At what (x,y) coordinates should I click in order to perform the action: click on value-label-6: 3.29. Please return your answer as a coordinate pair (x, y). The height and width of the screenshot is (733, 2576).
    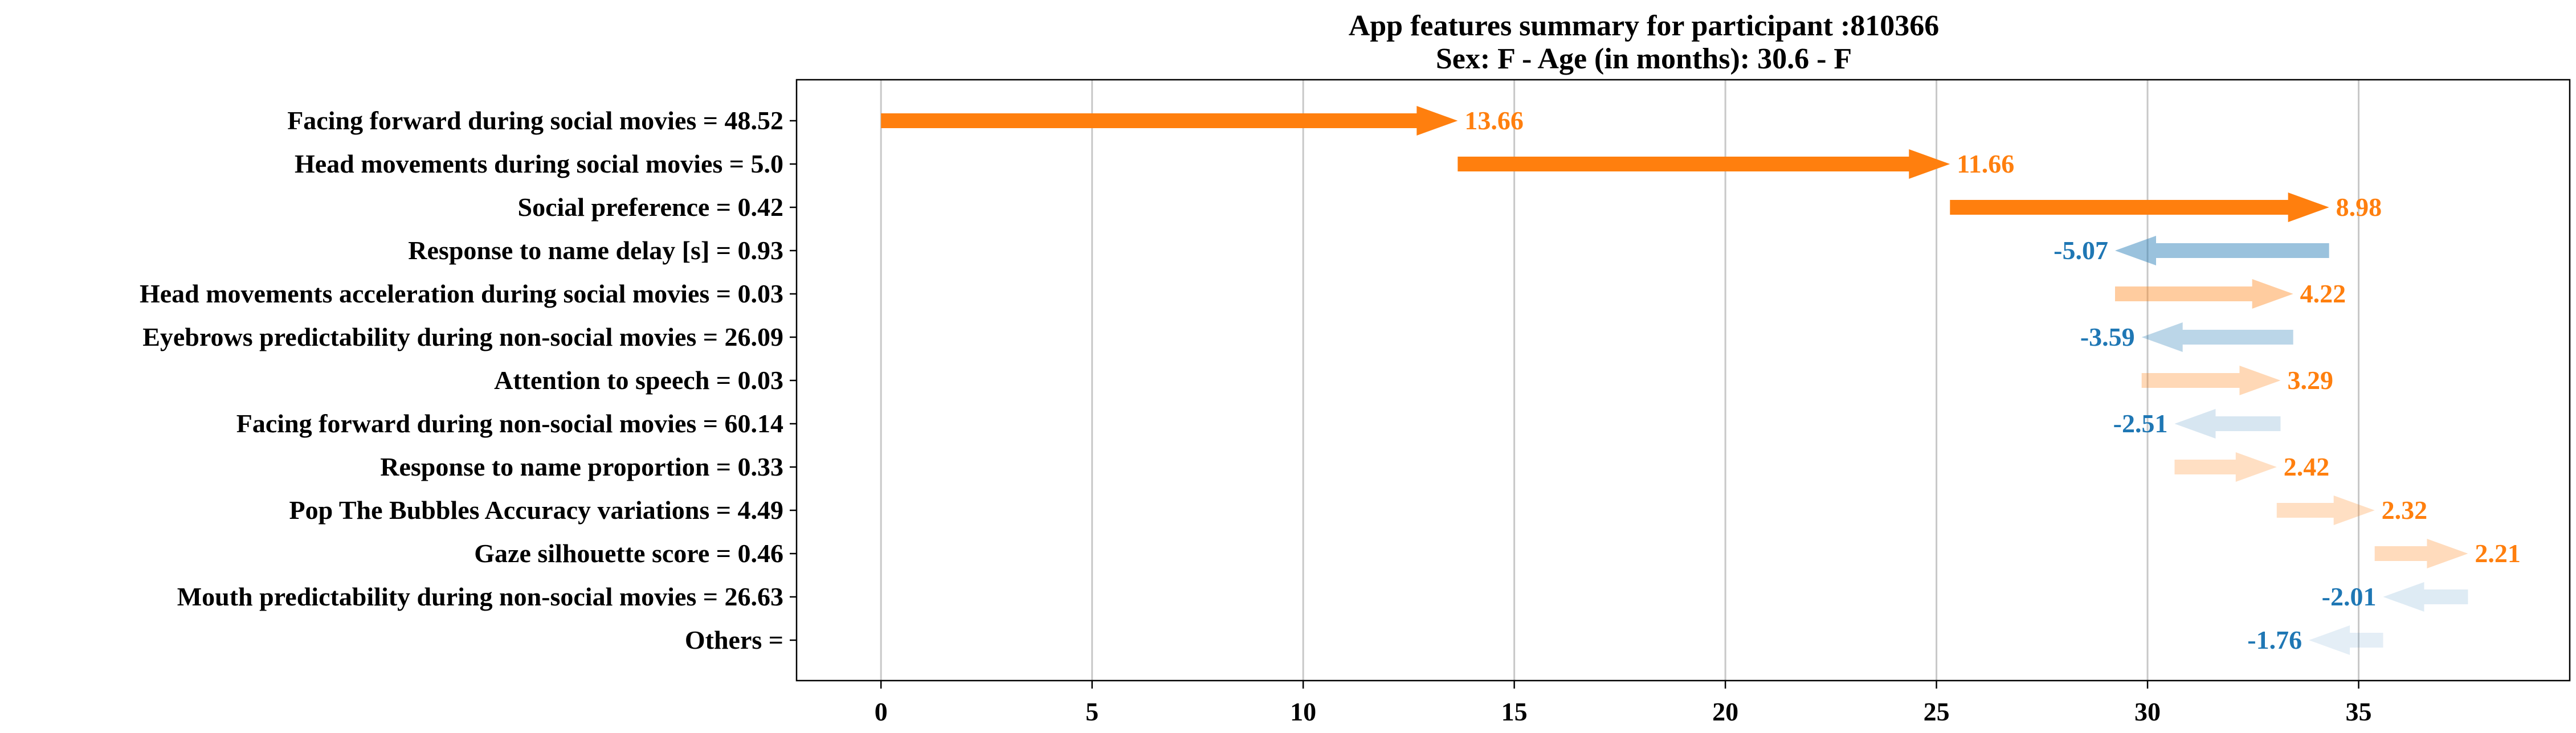
    Looking at the image, I should click on (2310, 380).